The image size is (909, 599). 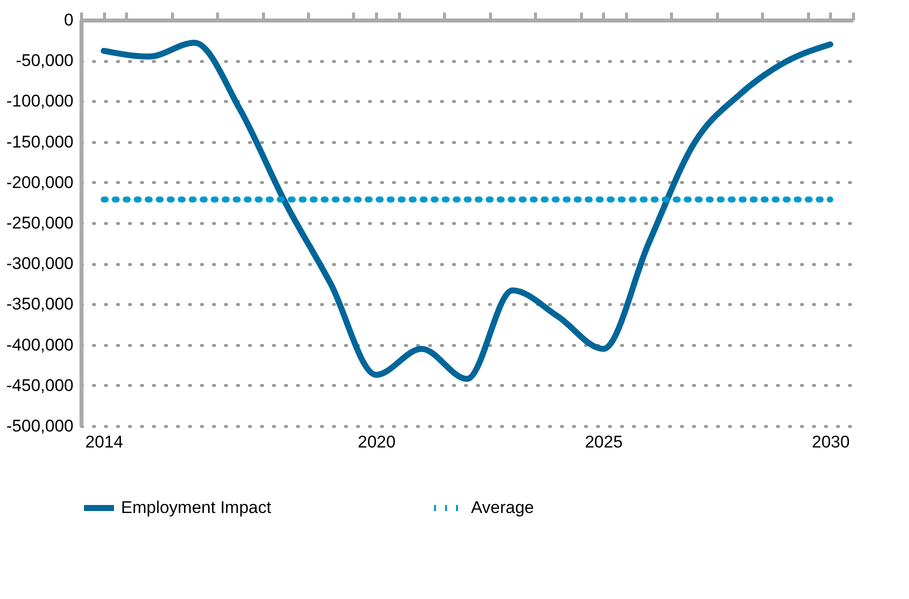 I want to click on x-tick-label: 2030, so click(x=831, y=442).